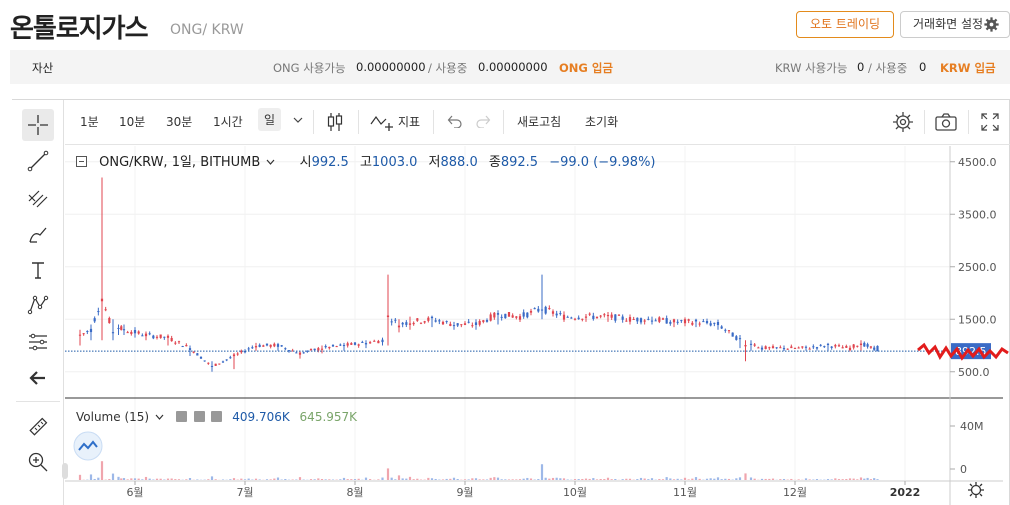 The height and width of the screenshot is (505, 1010). I want to click on high-value: 1003.0, so click(394, 162).